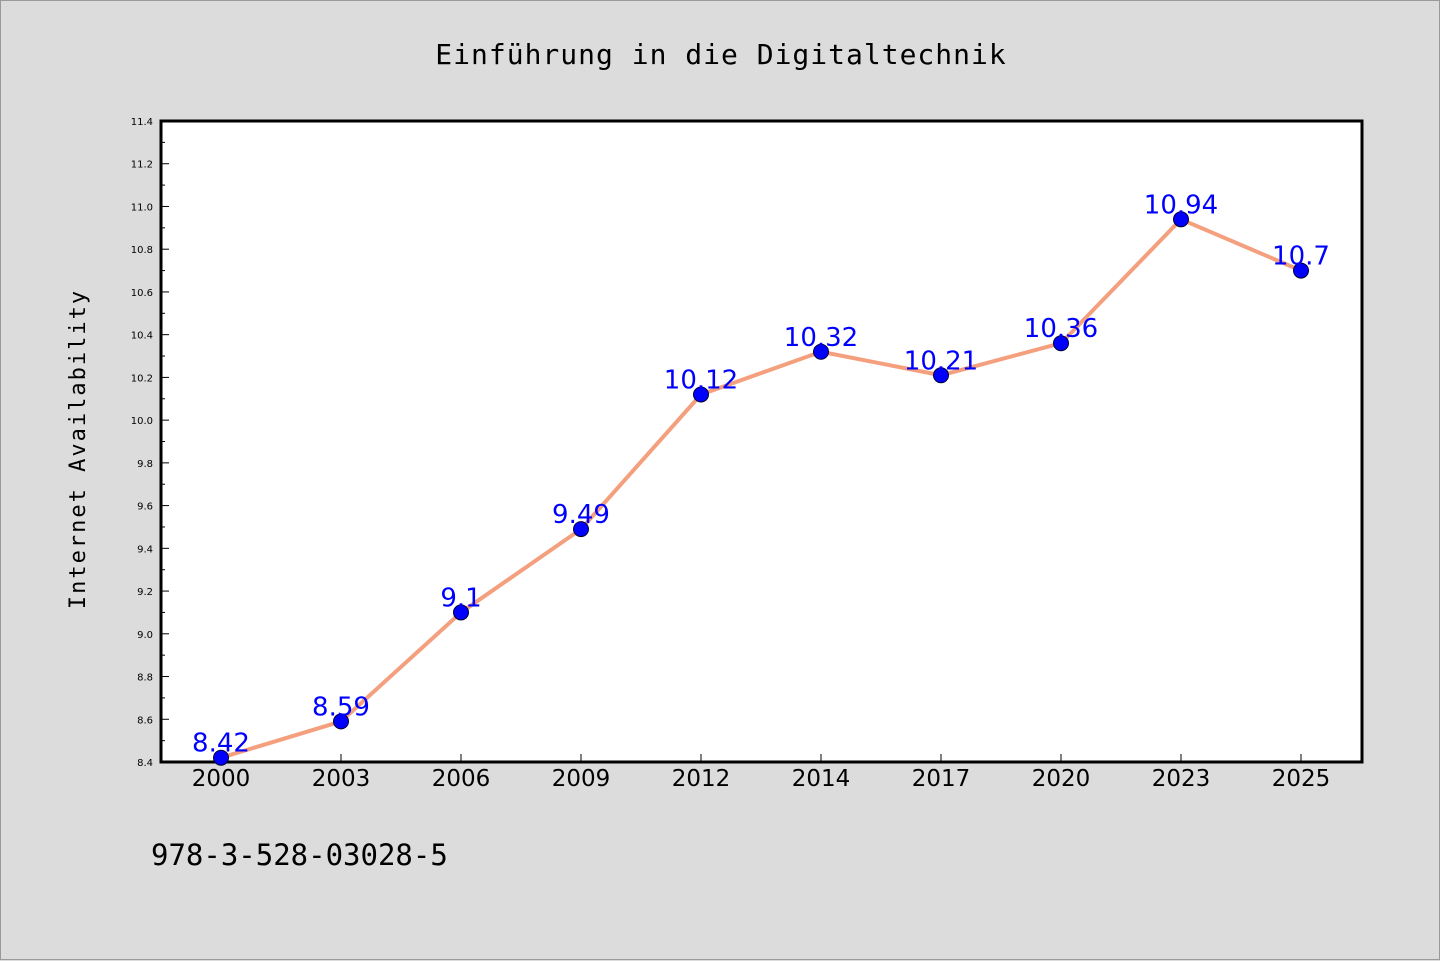 Image resolution: width=1440 pixels, height=961 pixels. Describe the element at coordinates (460, 598) in the screenshot. I see `data-point-label: 9.1` at that location.